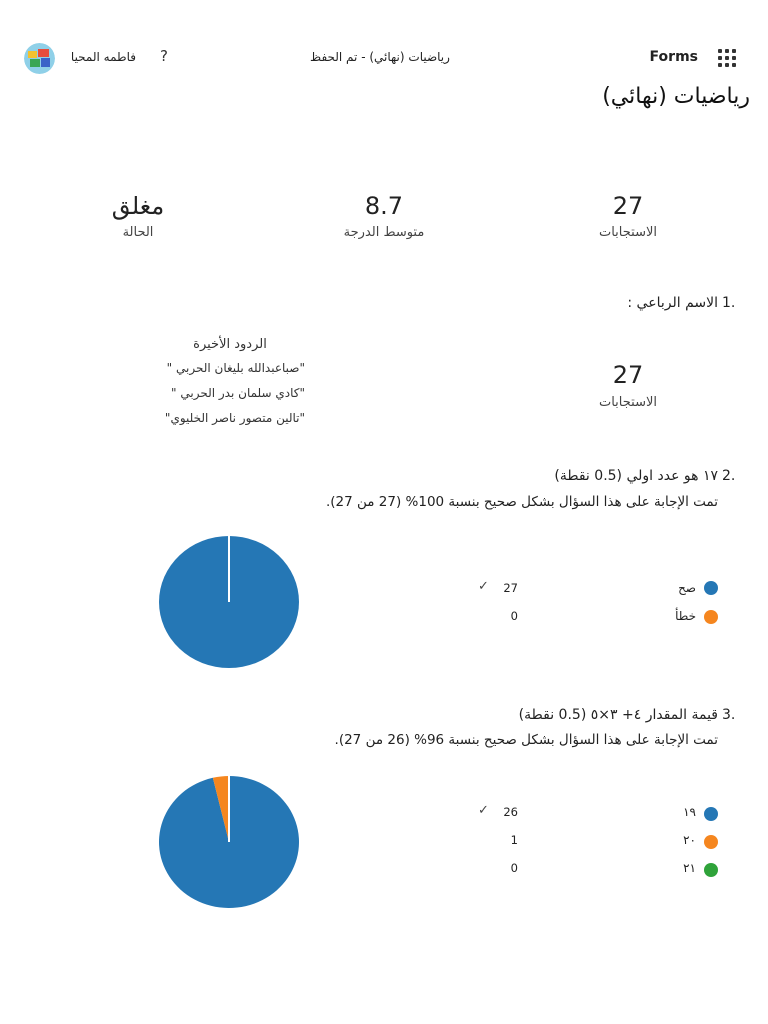 The image size is (768, 1024). What do you see at coordinates (689, 840) in the screenshot?
I see `legend-label-20: ٢٠` at bounding box center [689, 840].